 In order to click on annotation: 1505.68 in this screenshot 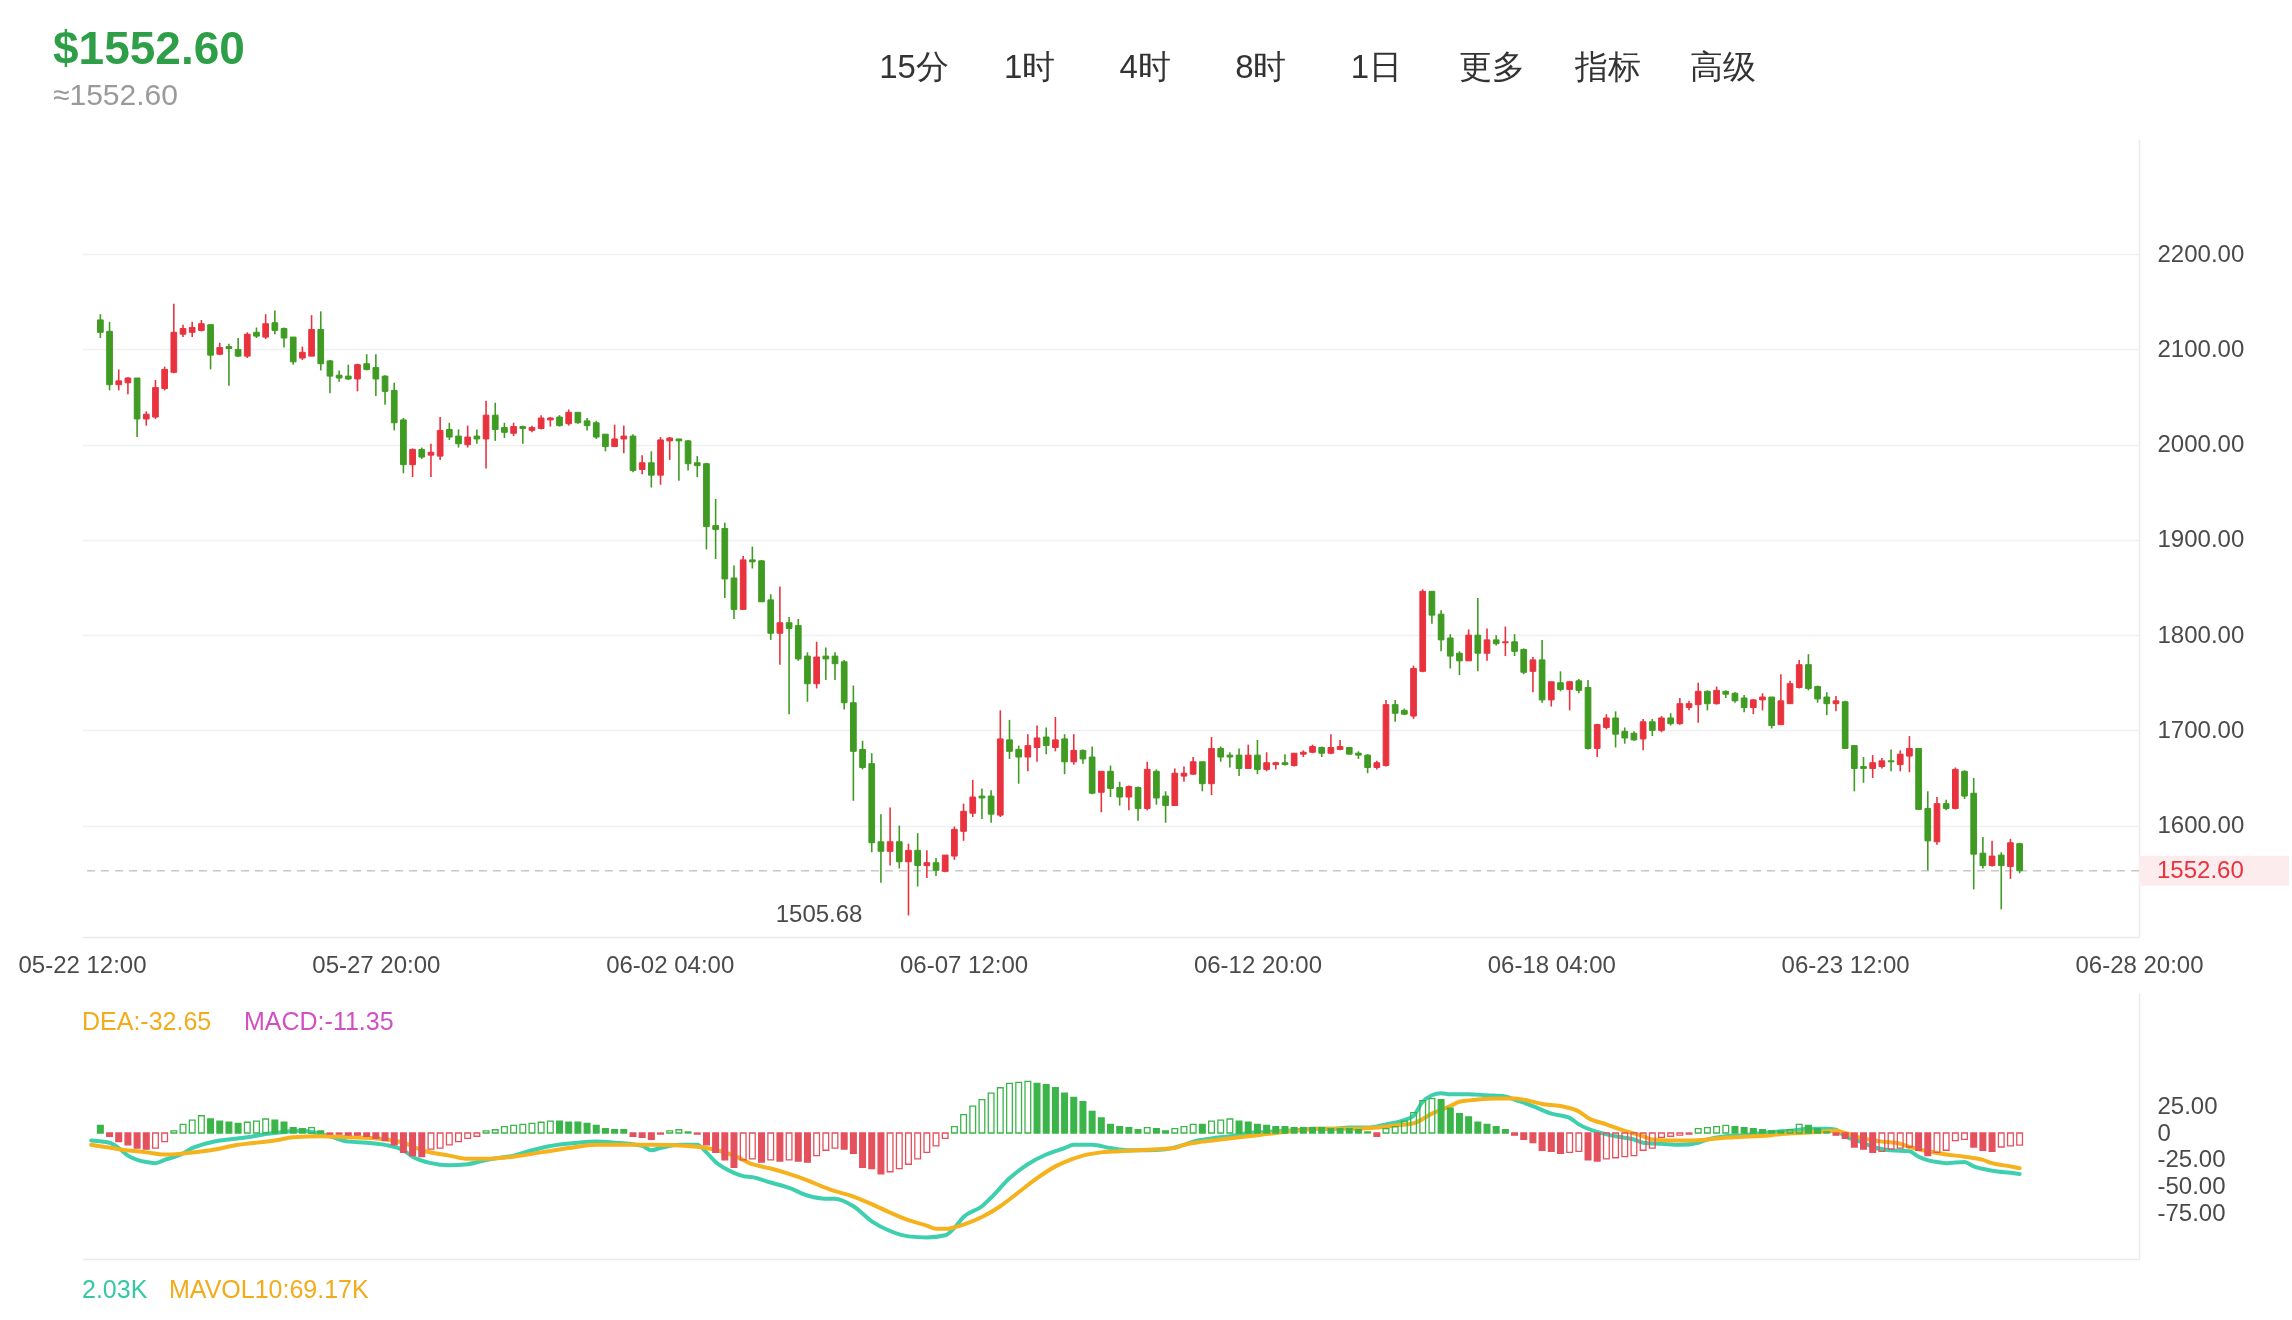, I will do `click(819, 914)`.